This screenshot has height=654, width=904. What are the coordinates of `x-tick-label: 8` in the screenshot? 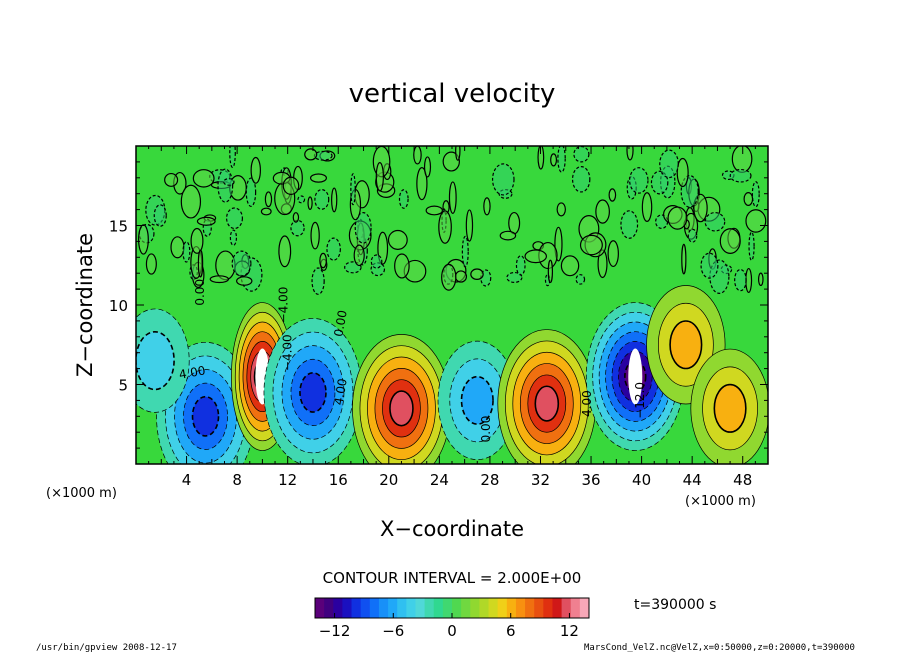 It's located at (237, 480).